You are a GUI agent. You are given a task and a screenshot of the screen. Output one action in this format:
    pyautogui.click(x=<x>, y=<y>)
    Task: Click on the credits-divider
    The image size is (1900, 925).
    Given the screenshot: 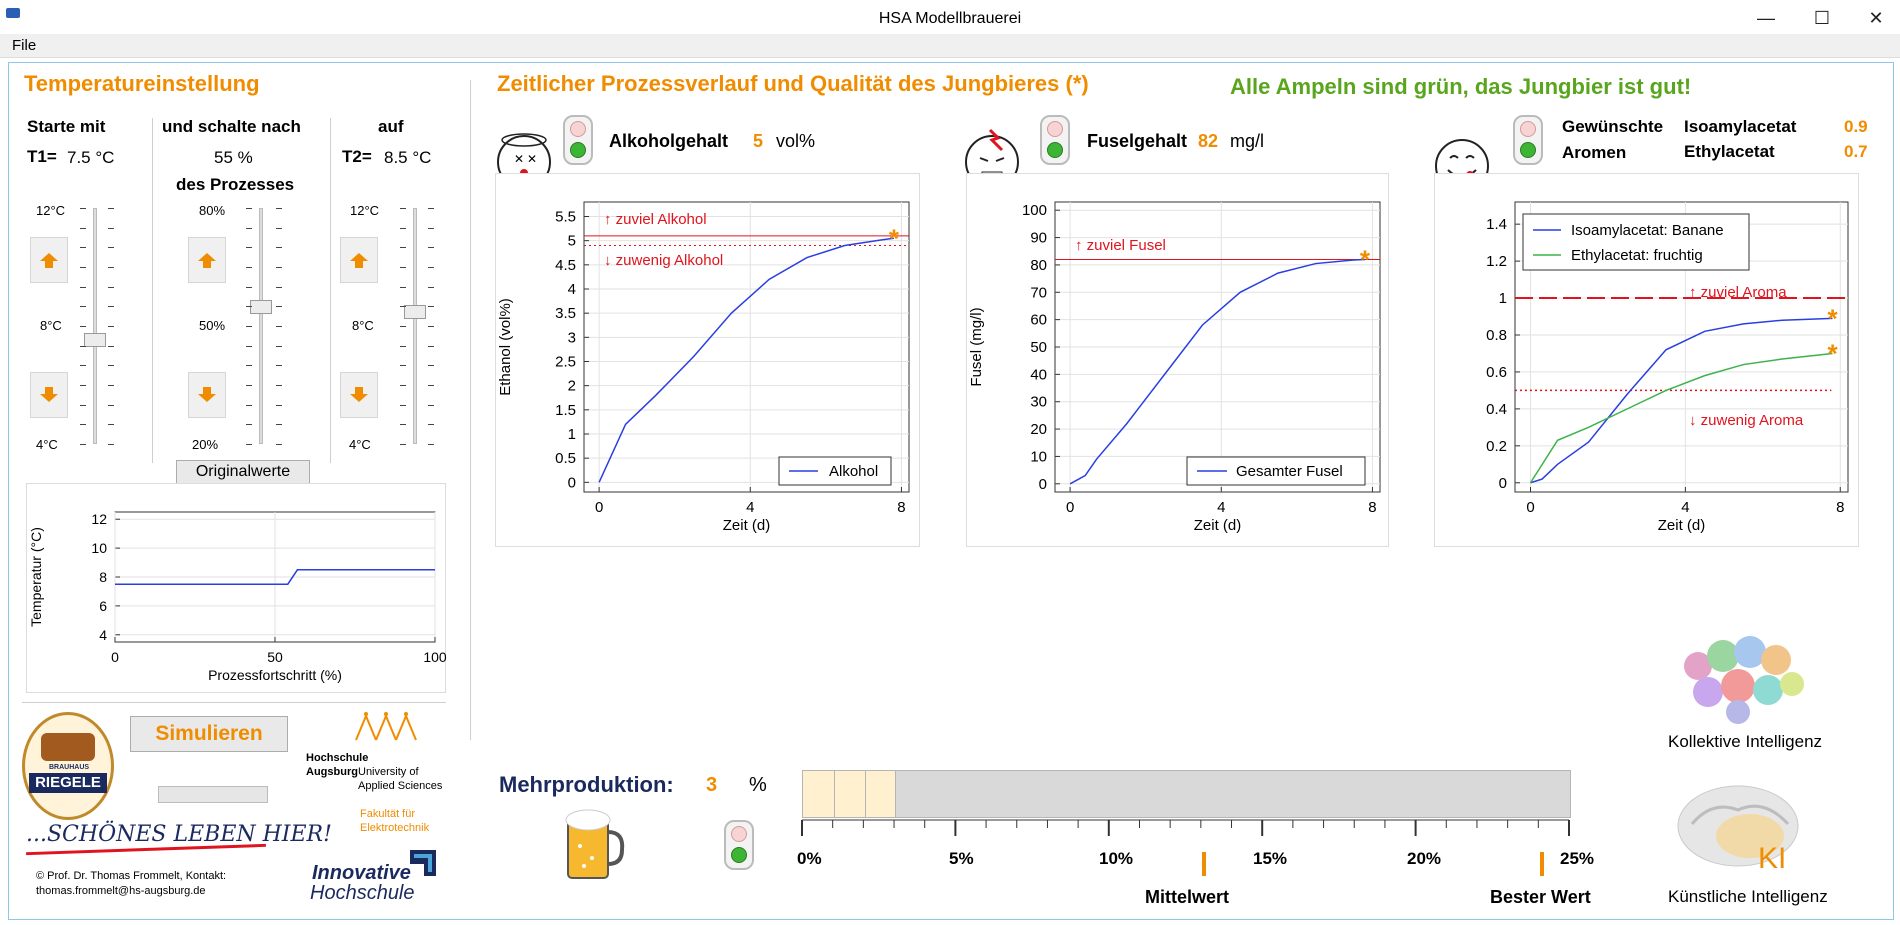 What is the action you would take?
    pyautogui.click(x=234, y=702)
    